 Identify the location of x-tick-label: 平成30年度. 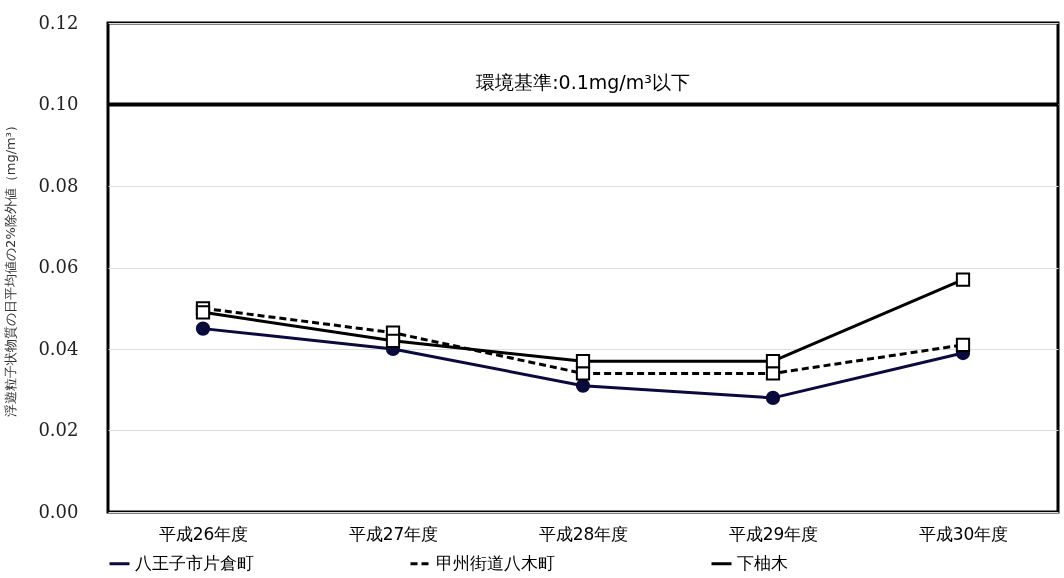
(963, 533).